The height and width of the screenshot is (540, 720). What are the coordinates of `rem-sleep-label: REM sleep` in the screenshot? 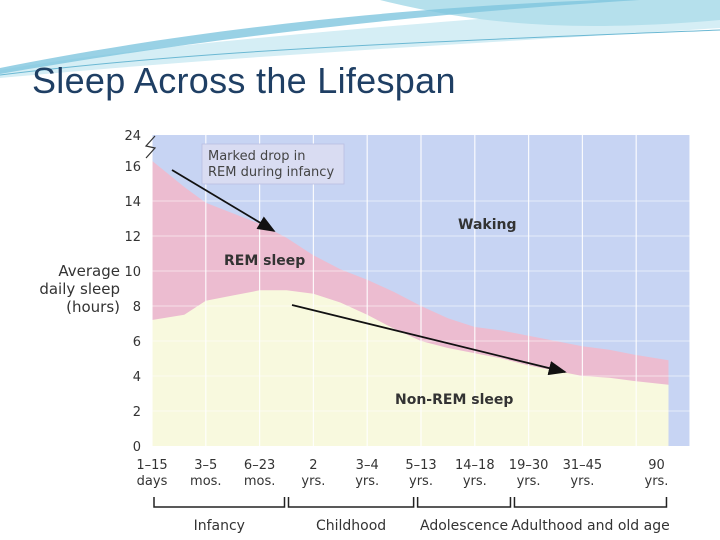 It's located at (264, 261).